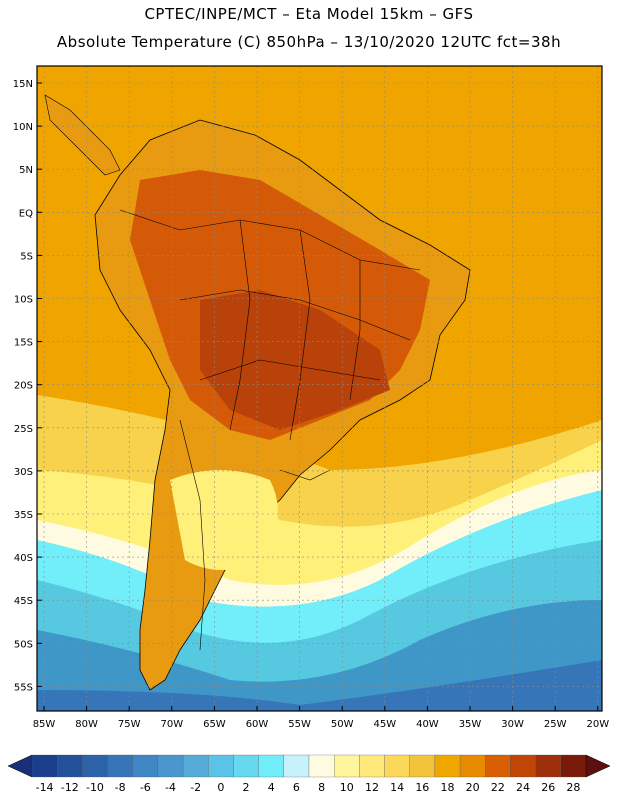 This screenshot has height=800, width=618. What do you see at coordinates (470, 724) in the screenshot?
I see `lon-label: 35W` at bounding box center [470, 724].